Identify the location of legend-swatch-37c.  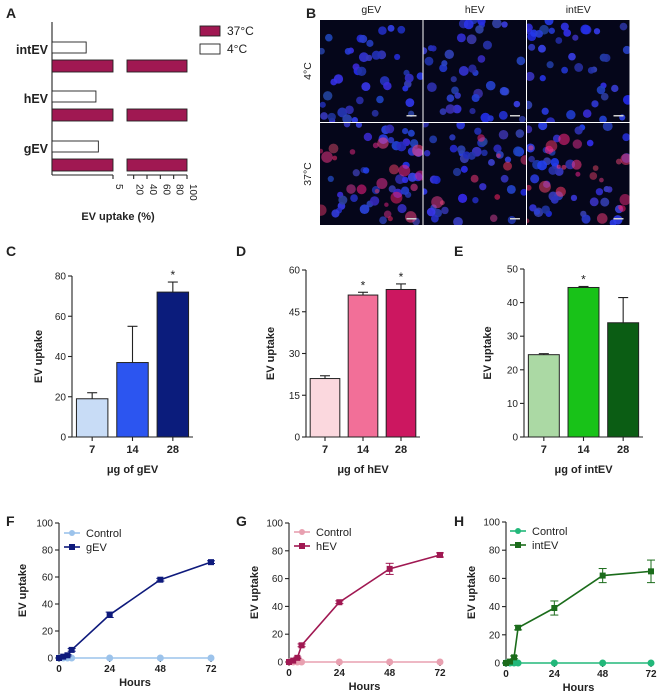
(210, 31).